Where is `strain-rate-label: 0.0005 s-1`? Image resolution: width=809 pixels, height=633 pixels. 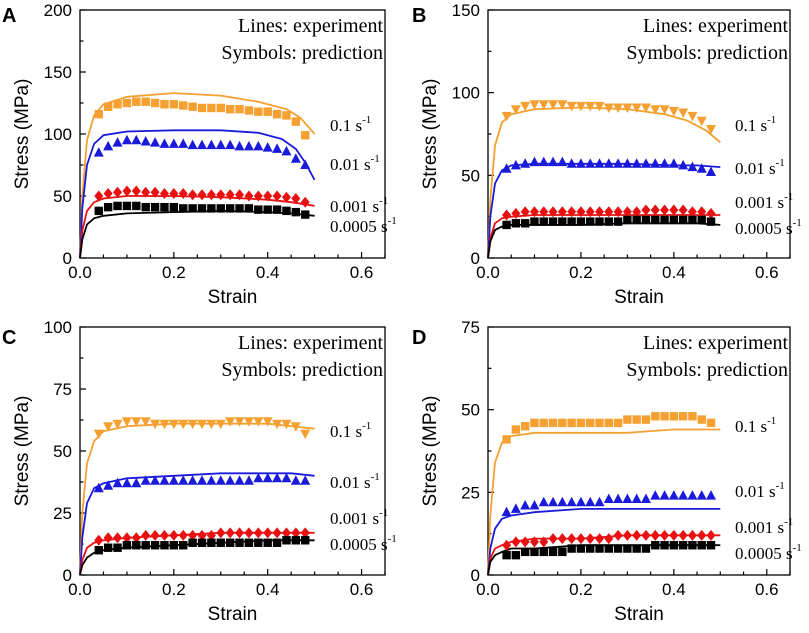 strain-rate-label: 0.0005 s-1 is located at coordinates (363, 225).